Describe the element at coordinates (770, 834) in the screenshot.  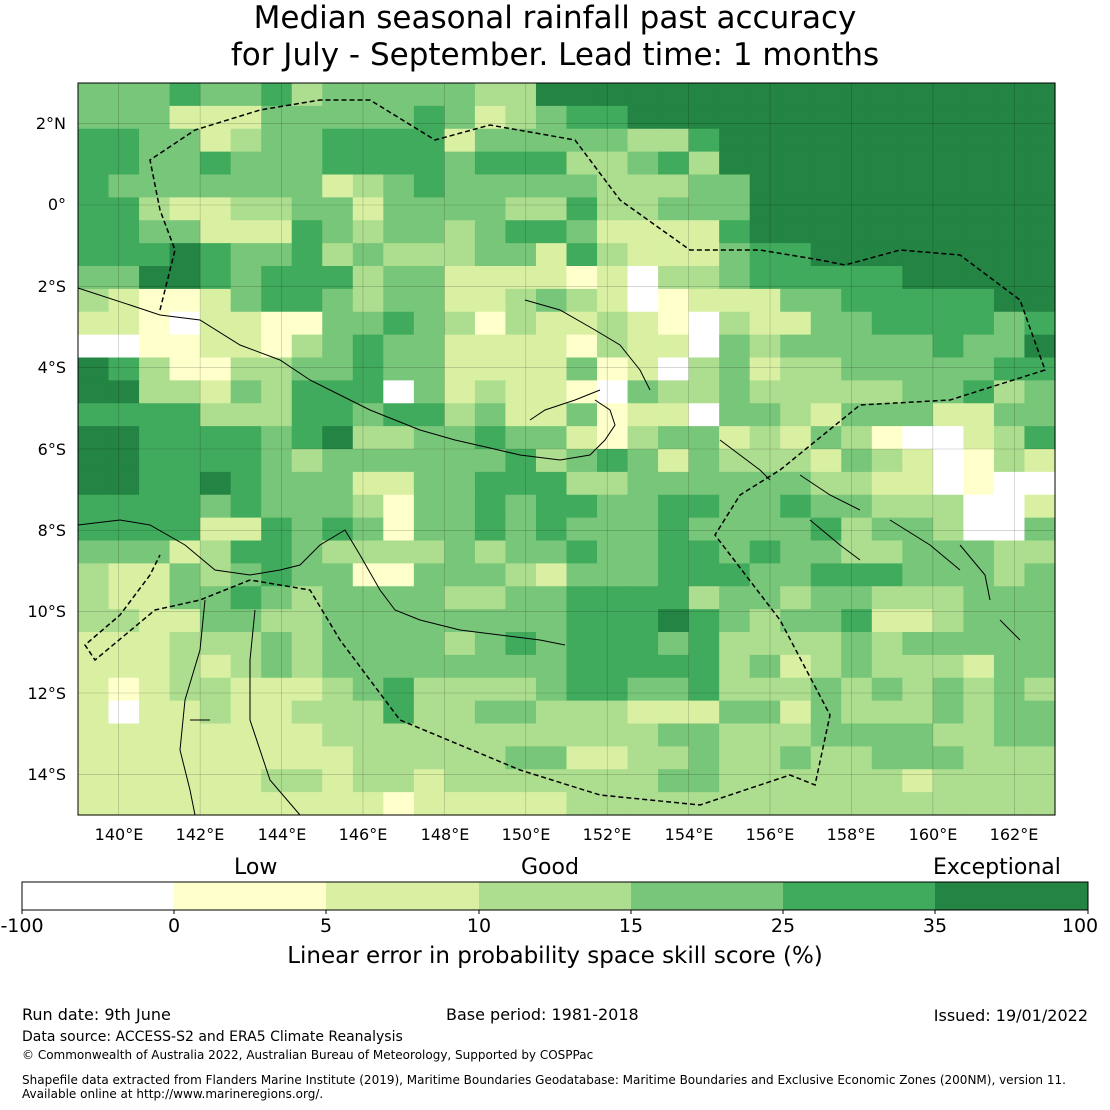
I see `lon-tick-label: 156°E` at that location.